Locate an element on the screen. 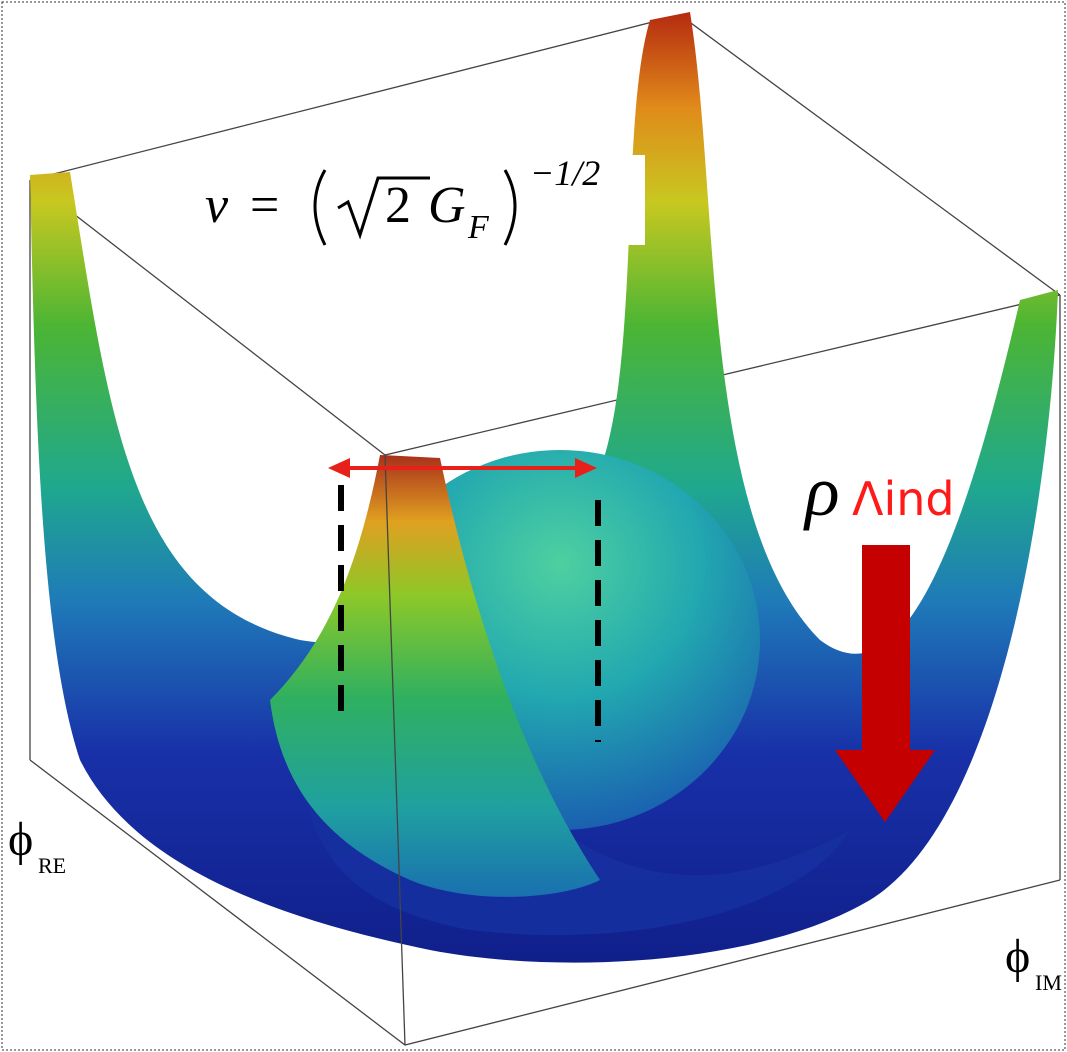  axis-label-re: ϕ is located at coordinates (20, 839).